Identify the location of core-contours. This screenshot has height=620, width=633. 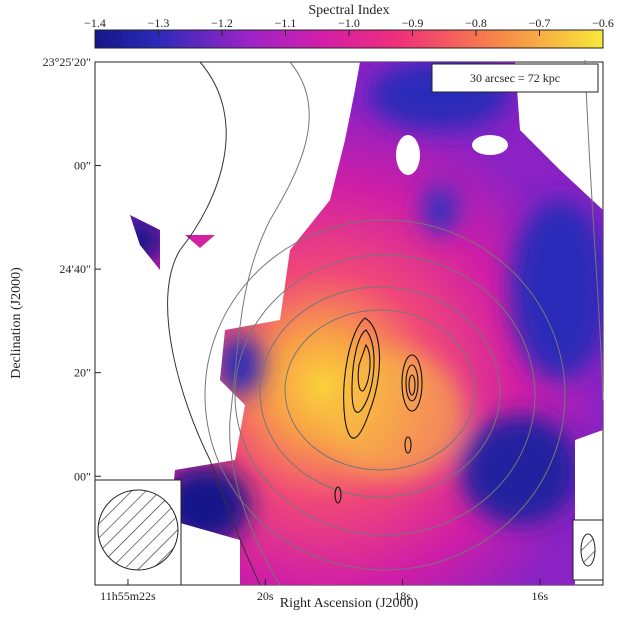
(378, 410).